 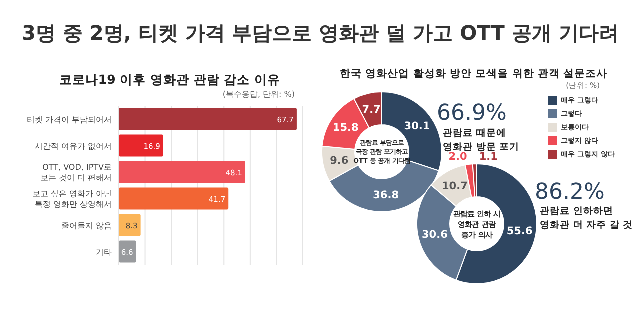 I want to click on y-tick-label: 보고 싶은 영화가 아닌 특정 영화만 상영해서, so click(x=72, y=198).